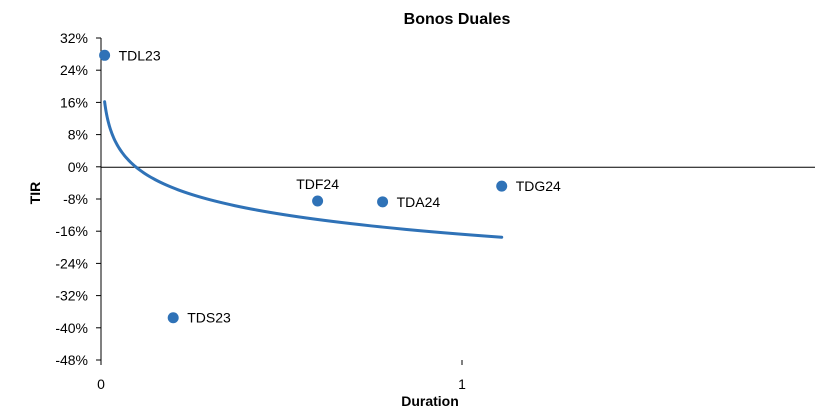  I want to click on y-tick-label: -48%, so click(71, 360).